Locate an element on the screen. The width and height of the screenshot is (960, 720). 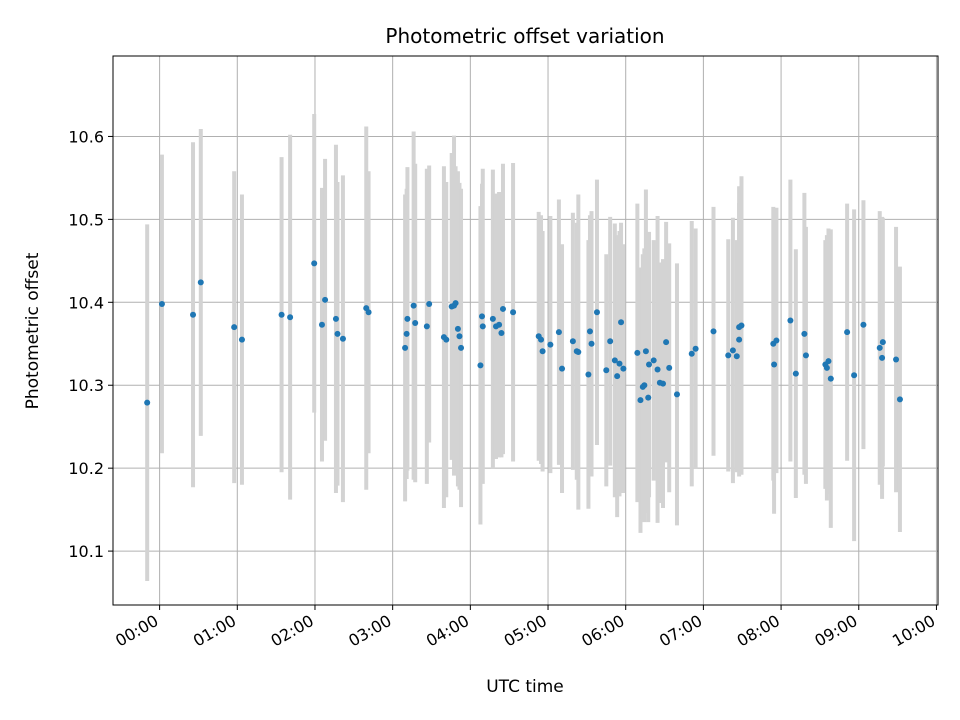
y-tick-label: 10.2 is located at coordinates (86, 468).